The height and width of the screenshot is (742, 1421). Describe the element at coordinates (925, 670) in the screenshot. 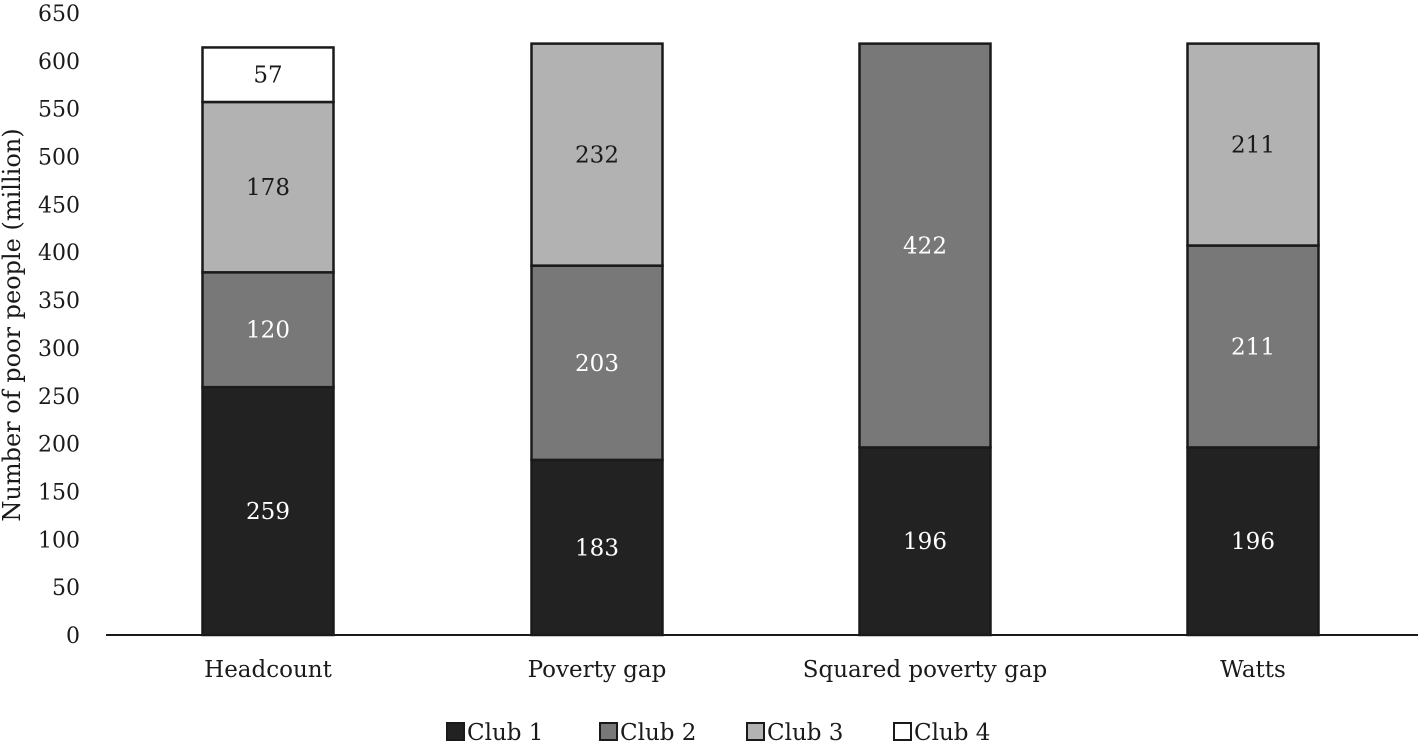

I see `x-category-label: Squared poverty gap` at that location.